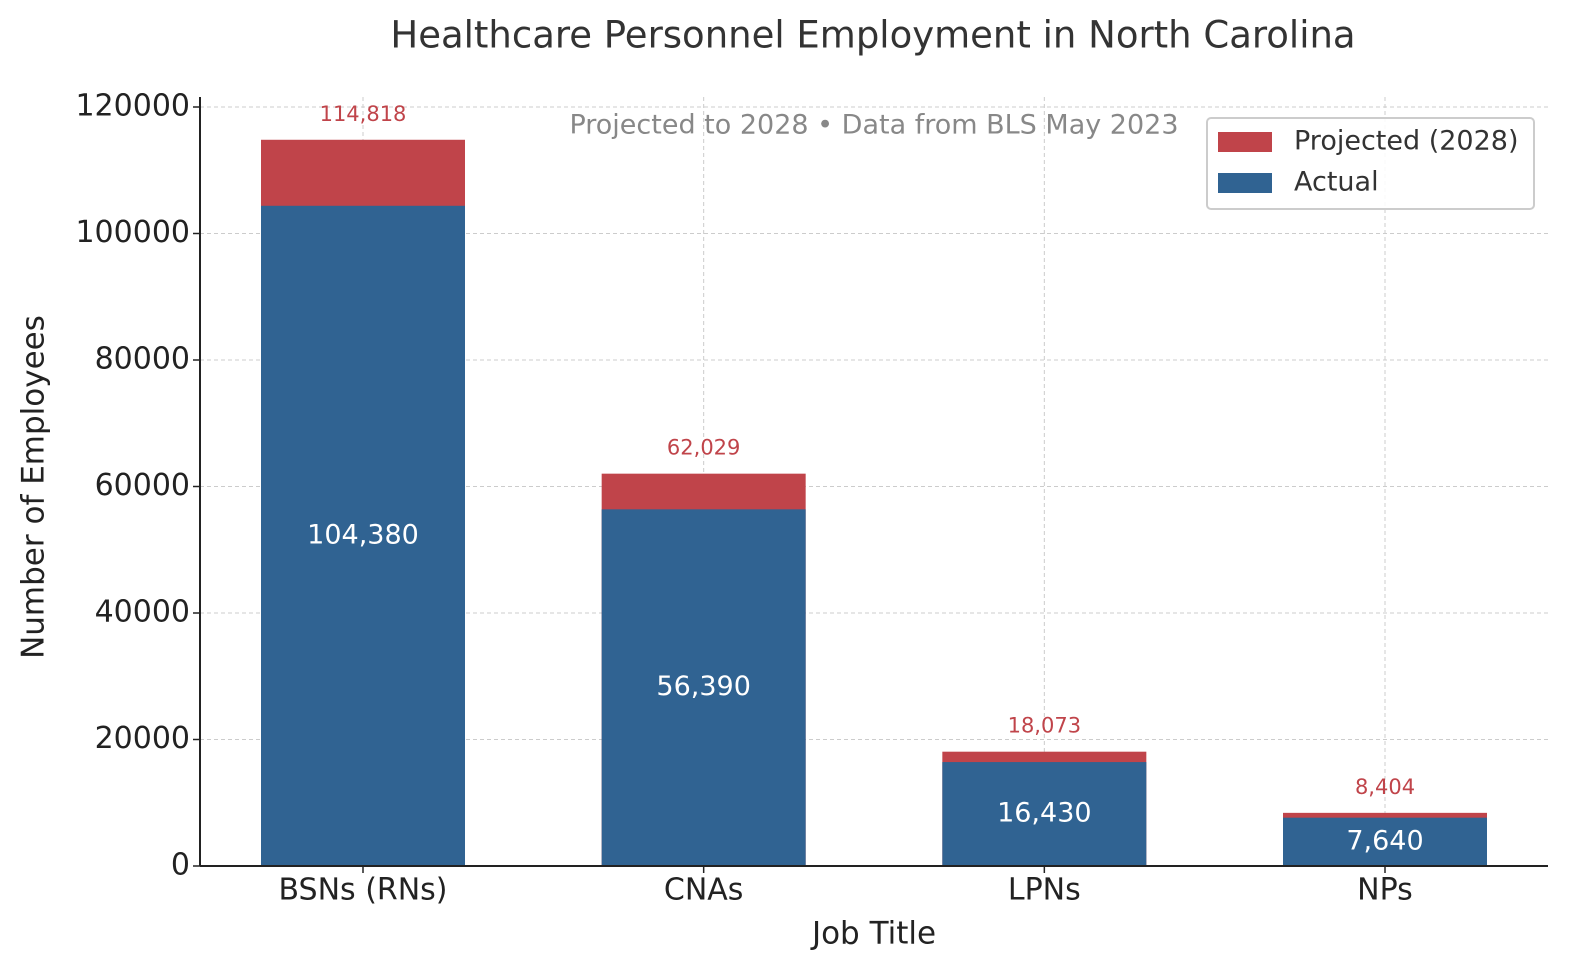 Image resolution: width=1580 pixels, height=979 pixels. What do you see at coordinates (362, 890) in the screenshot?
I see `x-tick-label: BSNs (RNs)` at bounding box center [362, 890].